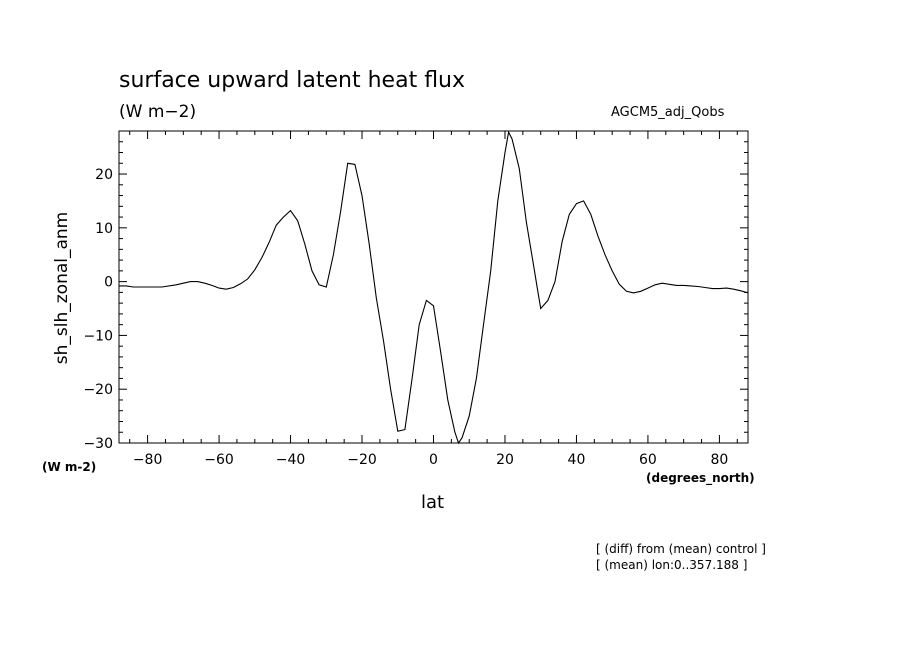  Describe the element at coordinates (433, 460) in the screenshot. I see `x-tick-label: 0` at that location.